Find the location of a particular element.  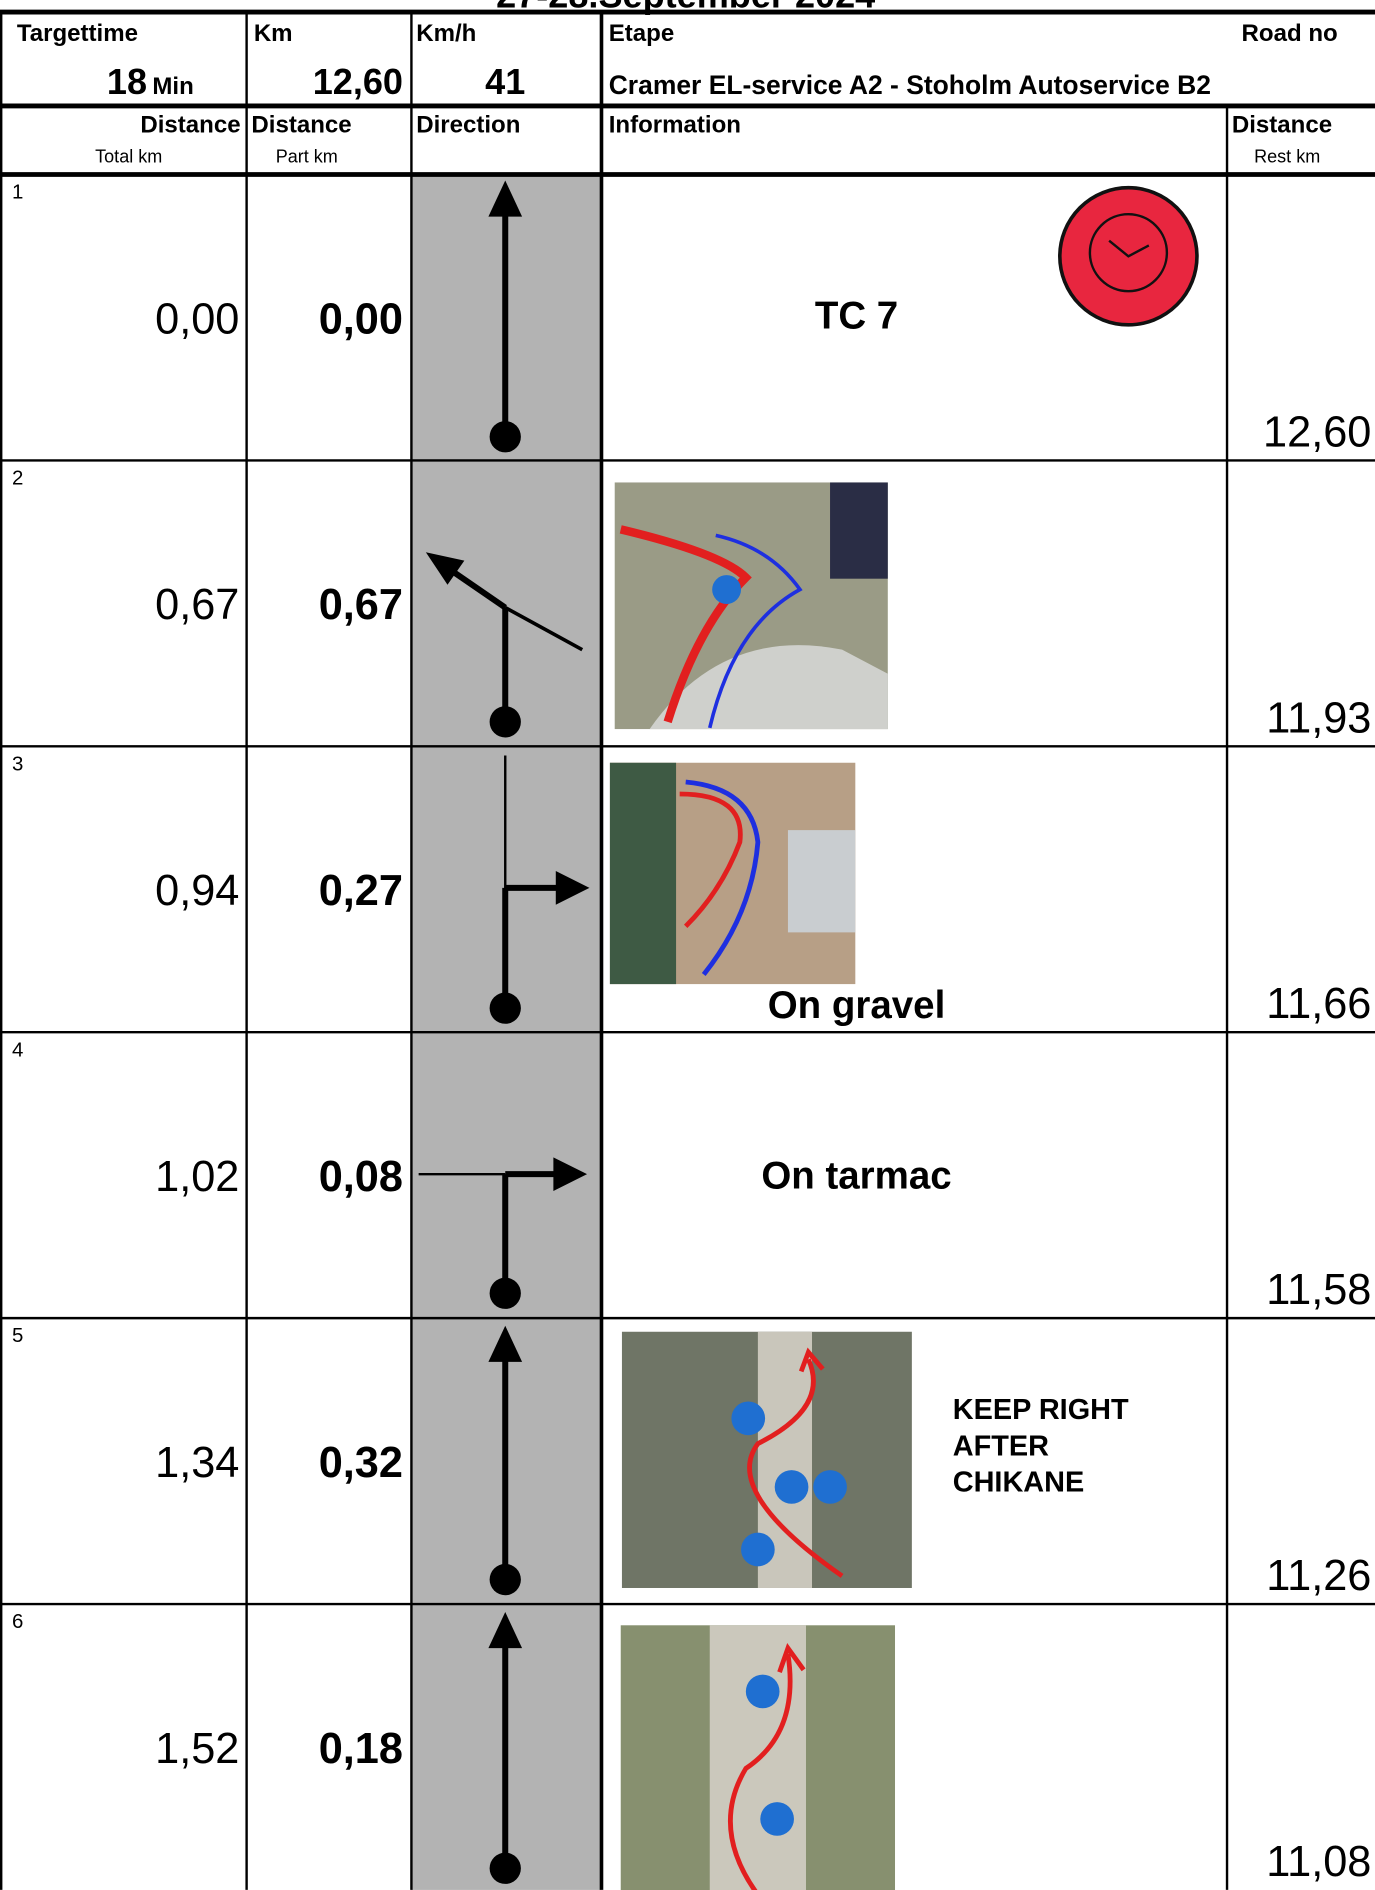

label: Km/h is located at coordinates (446, 33).